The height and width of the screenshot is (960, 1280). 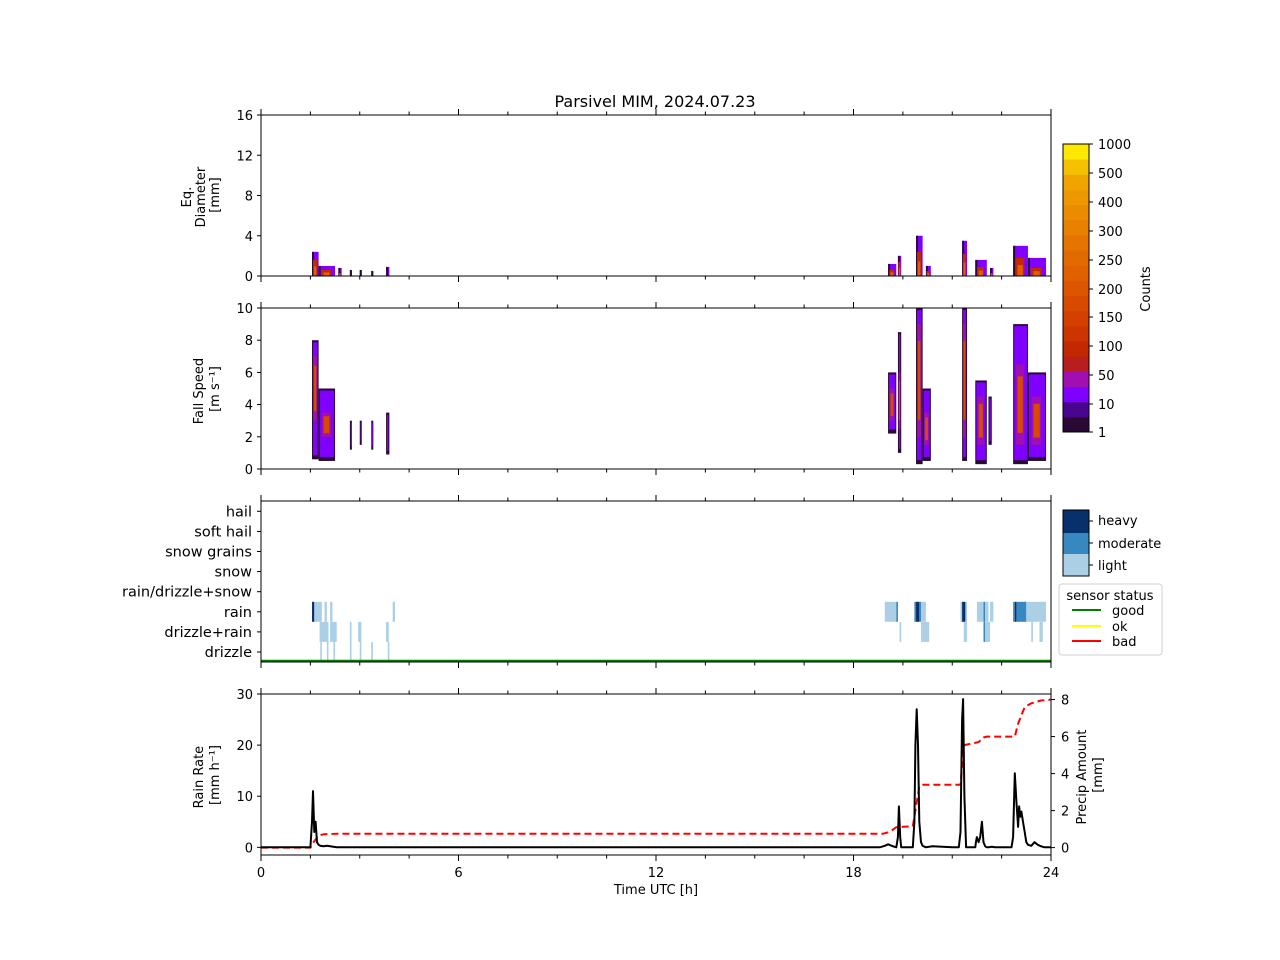 I want to click on intensity-legend: heavy moderate light, so click(x=1111, y=543).